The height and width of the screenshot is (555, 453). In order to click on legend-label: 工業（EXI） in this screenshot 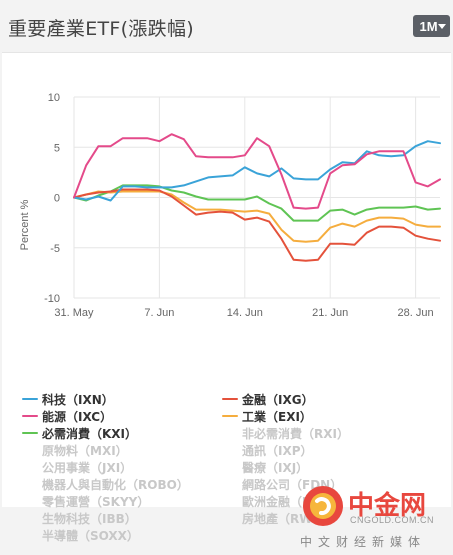, I will do `click(277, 416)`.